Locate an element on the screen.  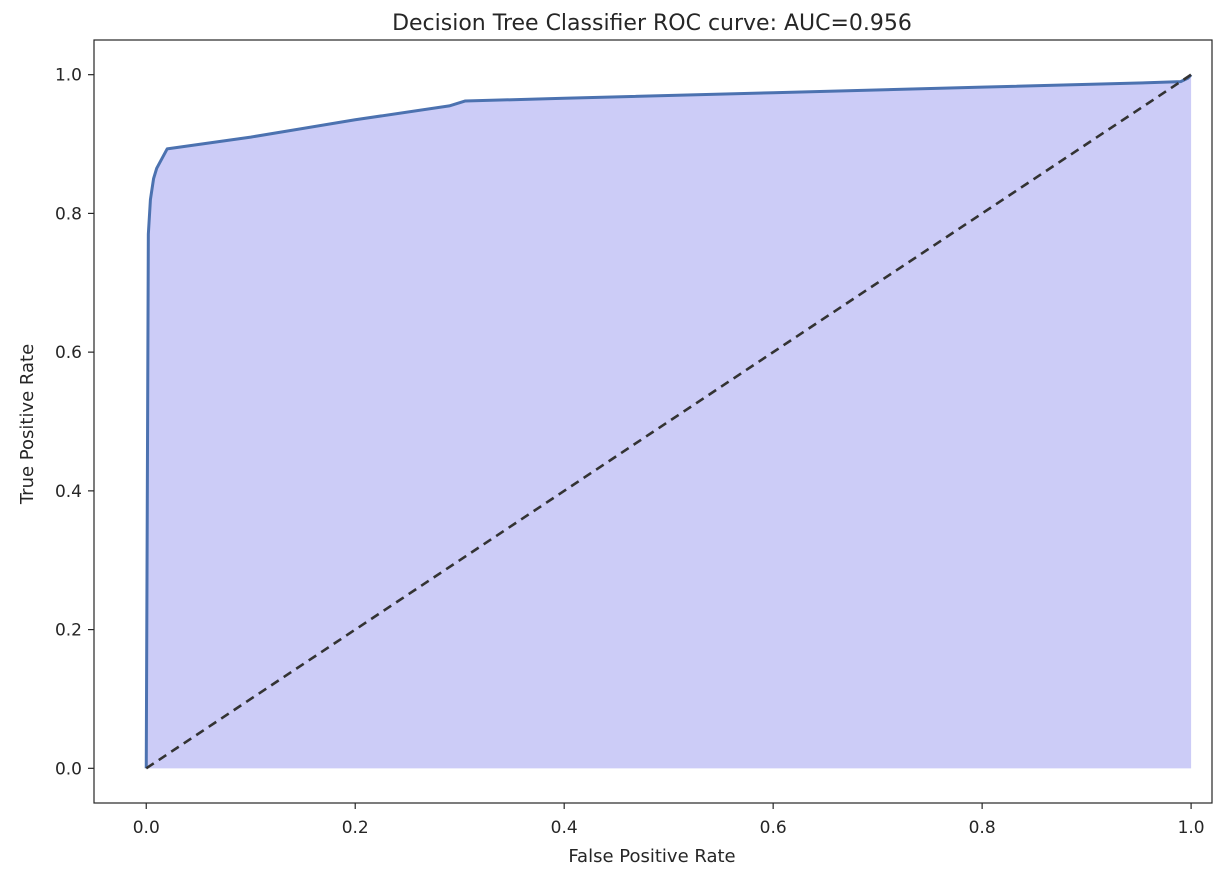
x-tick-label: 0.0 is located at coordinates (146, 828).